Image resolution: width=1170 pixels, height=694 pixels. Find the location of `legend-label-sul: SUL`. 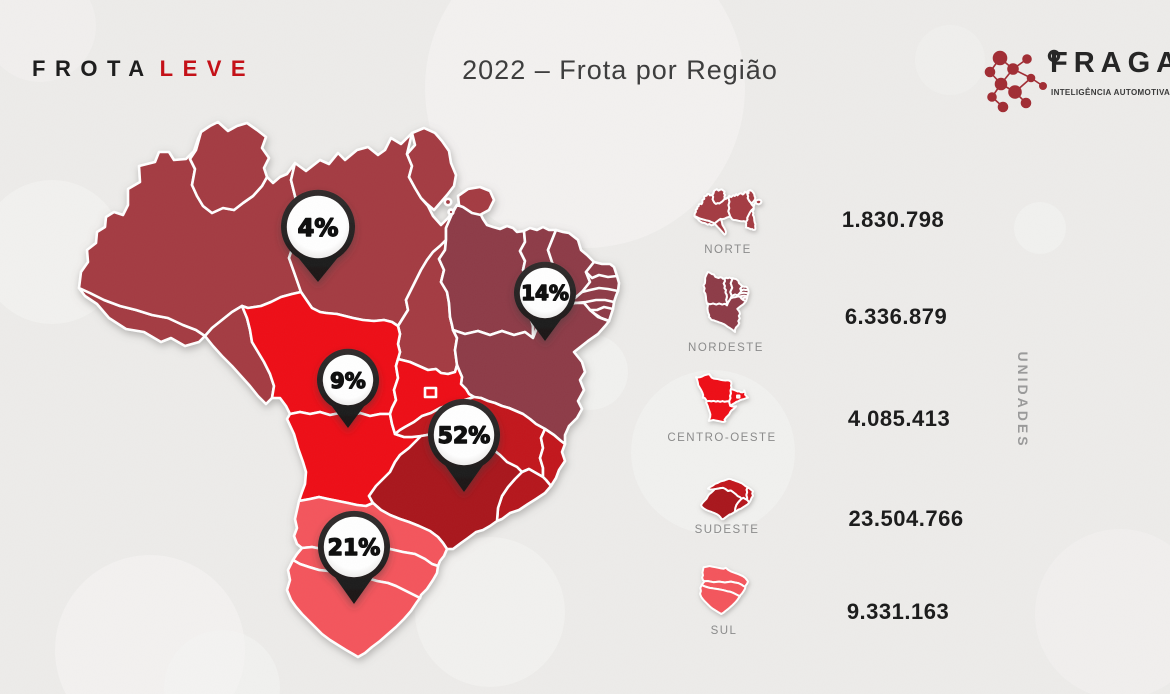

legend-label-sul: SUL is located at coordinates (724, 631).